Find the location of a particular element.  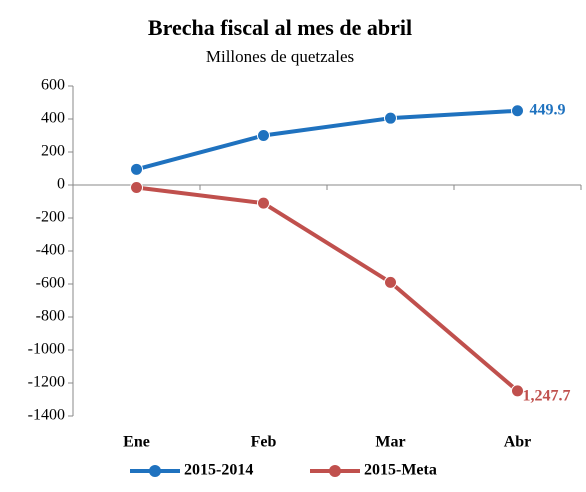

y-tick-label: 200 is located at coordinates (53, 151).